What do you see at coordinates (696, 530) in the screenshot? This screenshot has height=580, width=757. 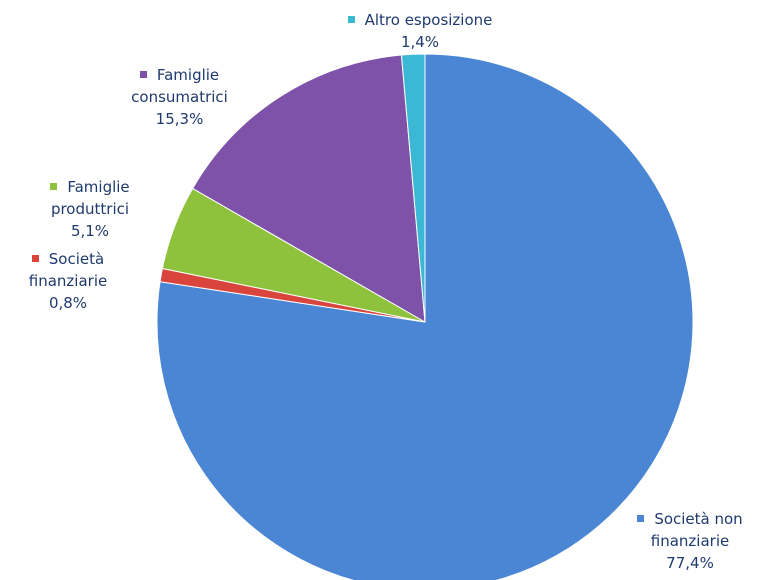 I see `category-name: Società non finanziarie` at bounding box center [696, 530].